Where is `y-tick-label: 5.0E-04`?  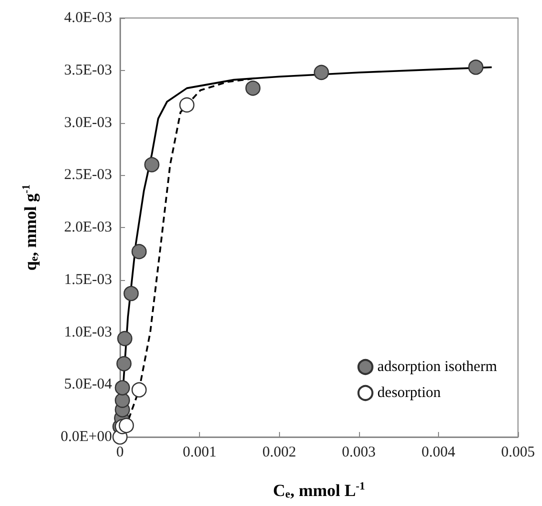
y-tick-label: 5.0E-04 is located at coordinates (88, 384).